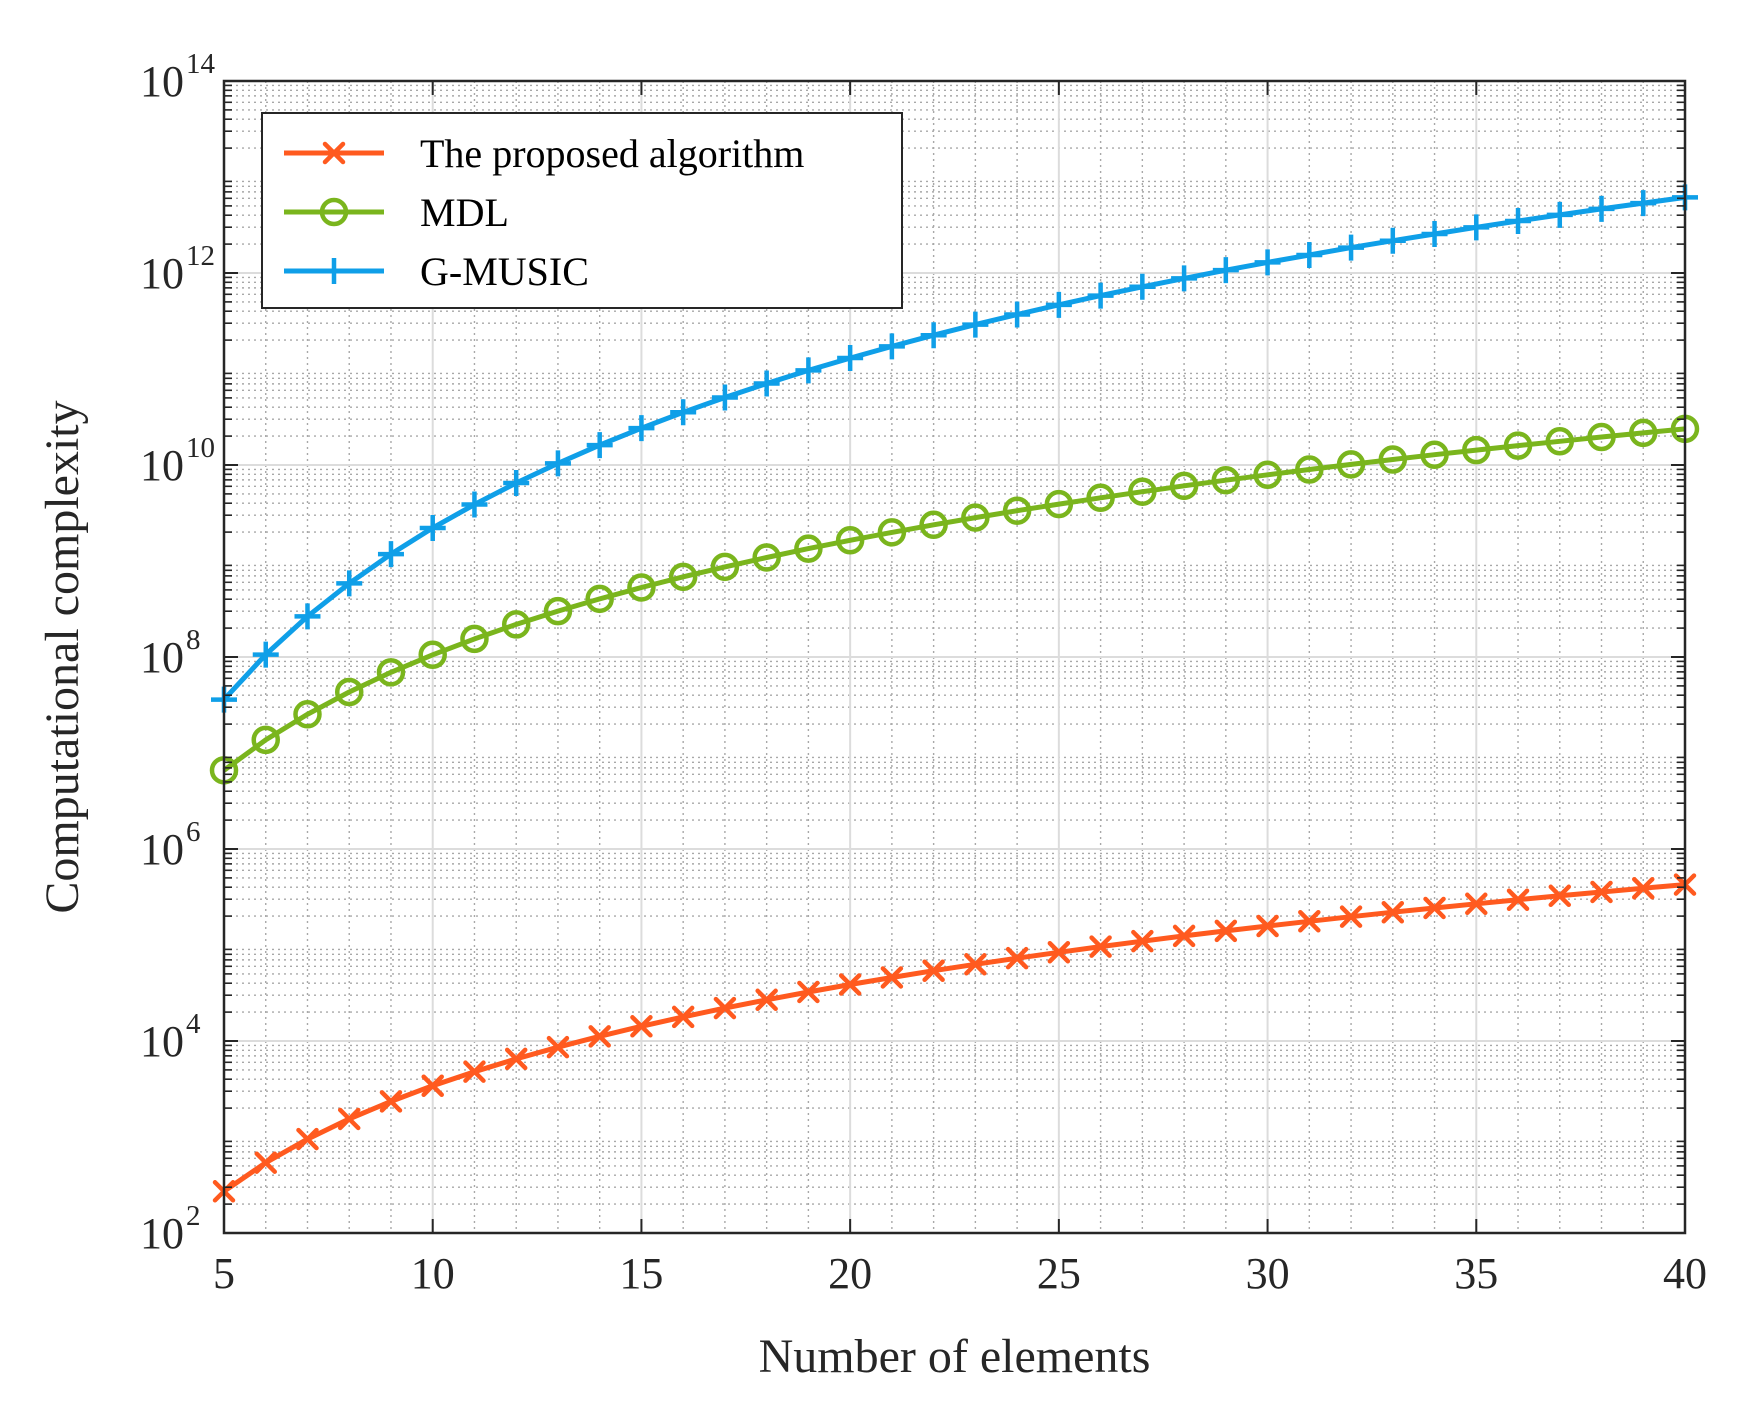  Describe the element at coordinates (193, 832) in the screenshot. I see `y-tick-label-exponent: 6` at that location.